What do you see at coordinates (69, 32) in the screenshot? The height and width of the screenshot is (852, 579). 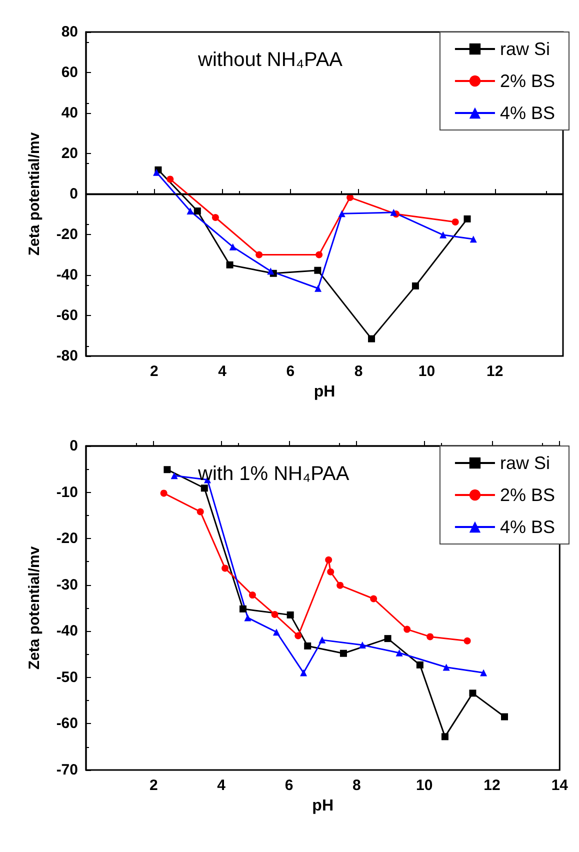 I see `y-tick-label: 80` at bounding box center [69, 32].